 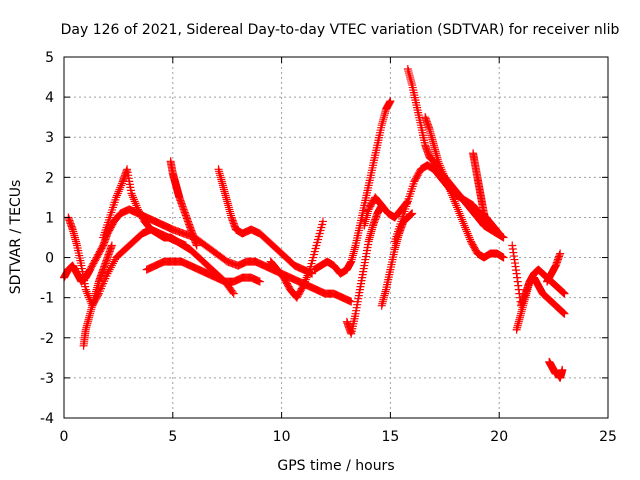 What do you see at coordinates (16, 237) in the screenshot?
I see `y-axis-title: SDTVAR / TECUs` at bounding box center [16, 237].